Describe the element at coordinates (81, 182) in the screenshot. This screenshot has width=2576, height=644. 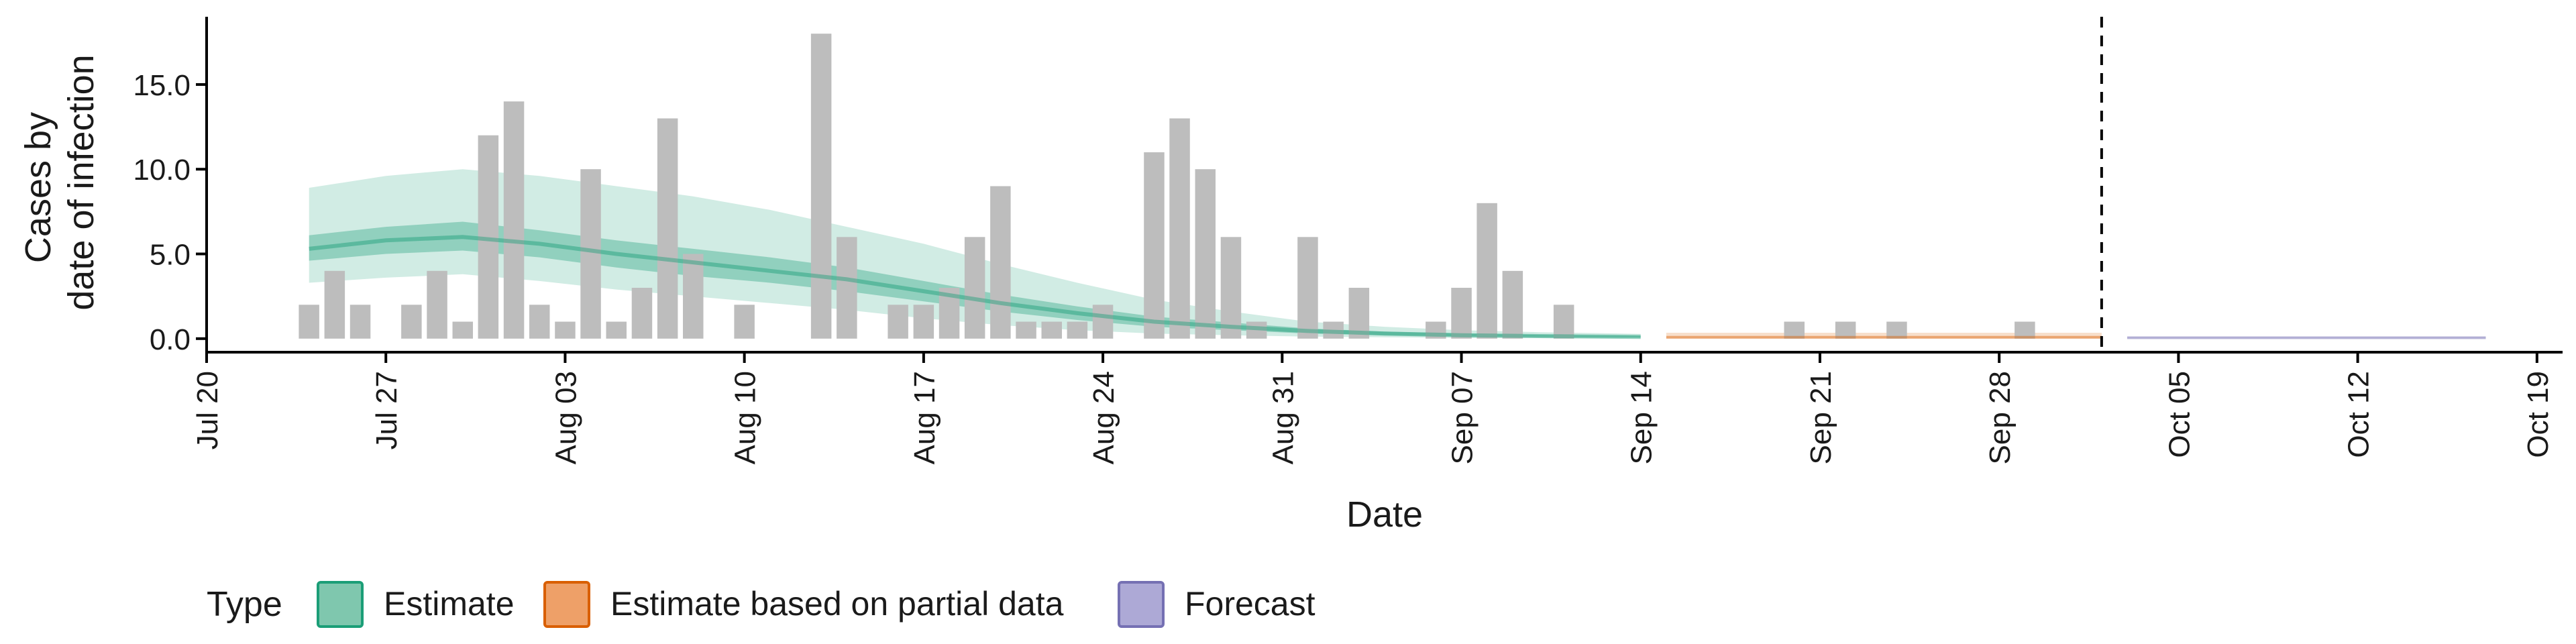
I see `y-axis-title-line-2: date of infection` at that location.